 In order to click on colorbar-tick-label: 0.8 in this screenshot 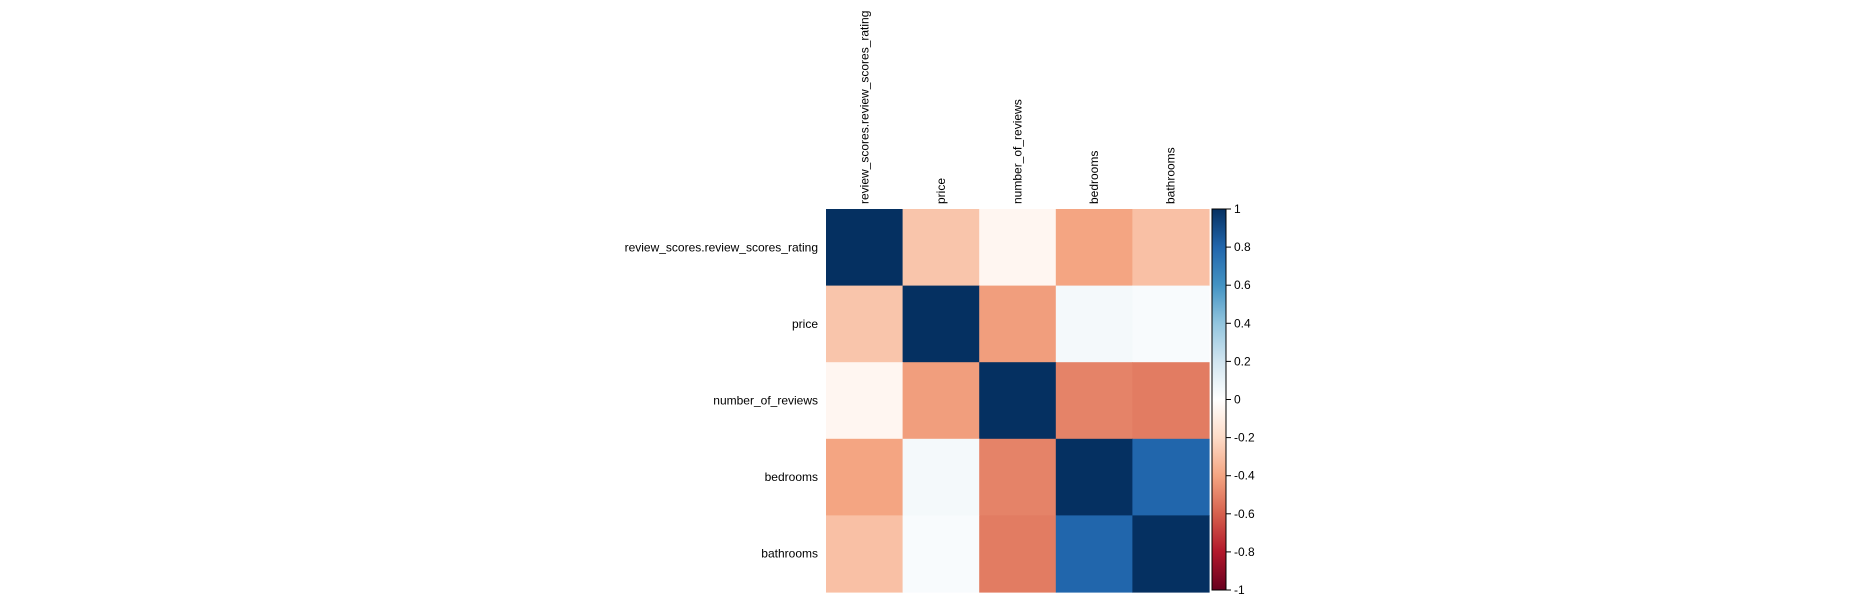, I will do `click(1242, 247)`.